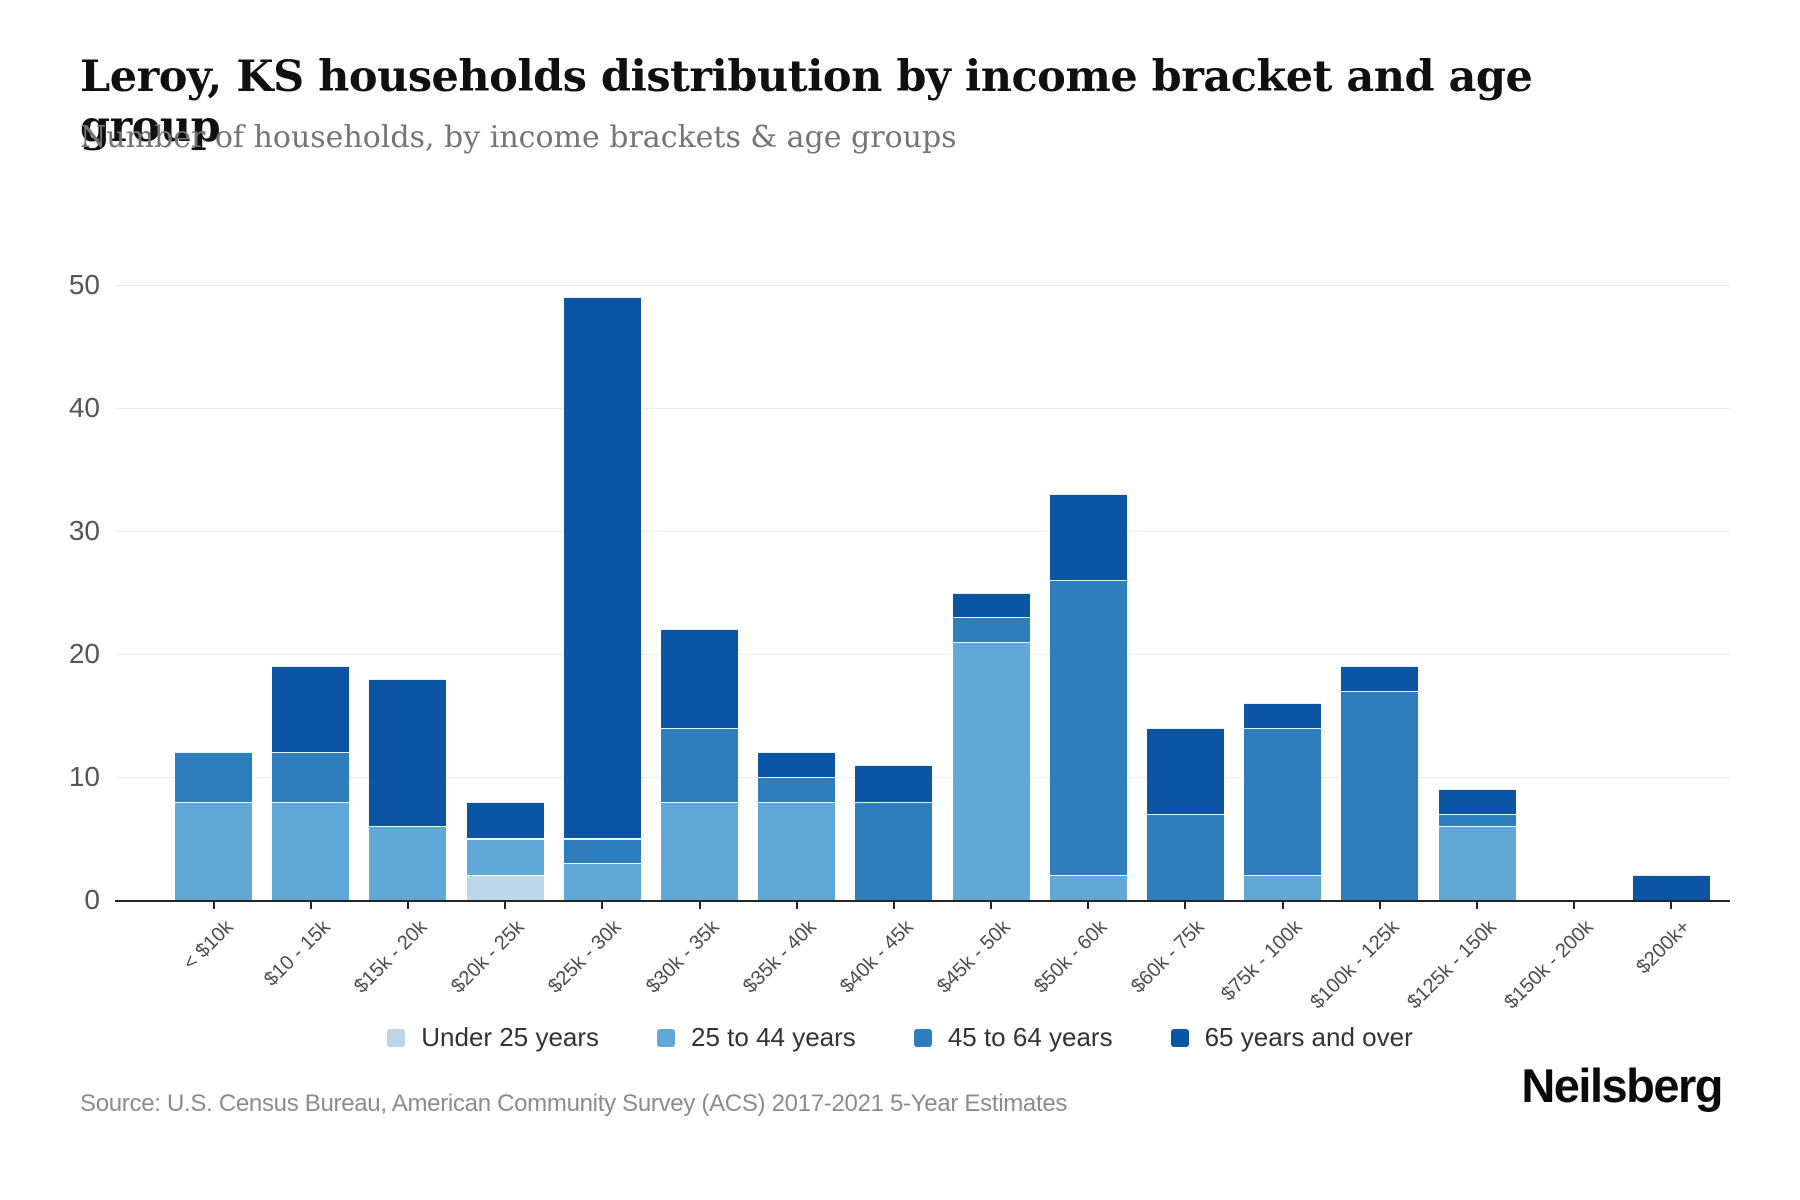  I want to click on x-axis-label: $40k - 45k, so click(876, 957).